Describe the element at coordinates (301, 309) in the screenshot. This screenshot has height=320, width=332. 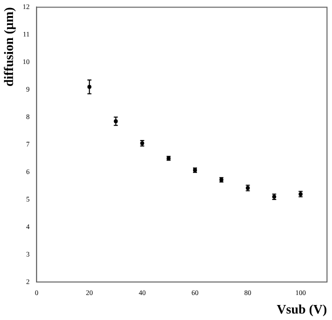
I see `x-axis-title: Vsub (V)` at that location.